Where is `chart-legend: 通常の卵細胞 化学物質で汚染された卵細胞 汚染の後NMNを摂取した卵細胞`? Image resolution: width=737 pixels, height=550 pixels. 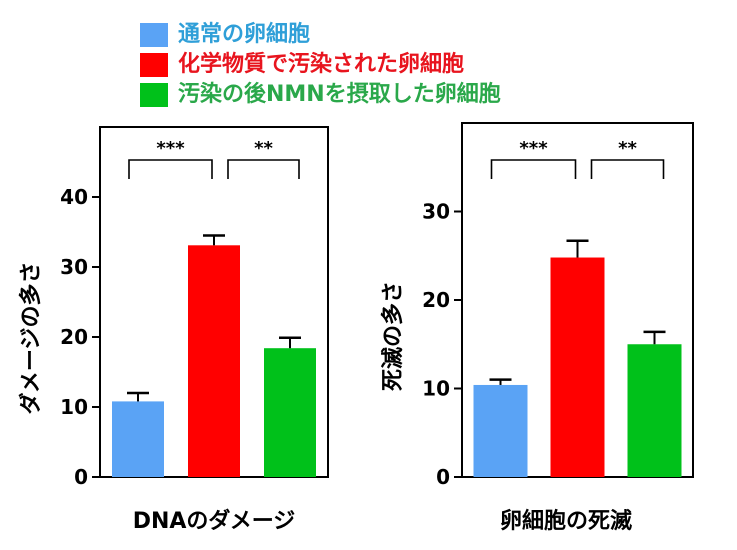
chart-legend: 通常の卵細胞 化学物質で汚染された卵細胞 汚染の後NMNを摂取した卵細胞 is located at coordinates (320, 65).